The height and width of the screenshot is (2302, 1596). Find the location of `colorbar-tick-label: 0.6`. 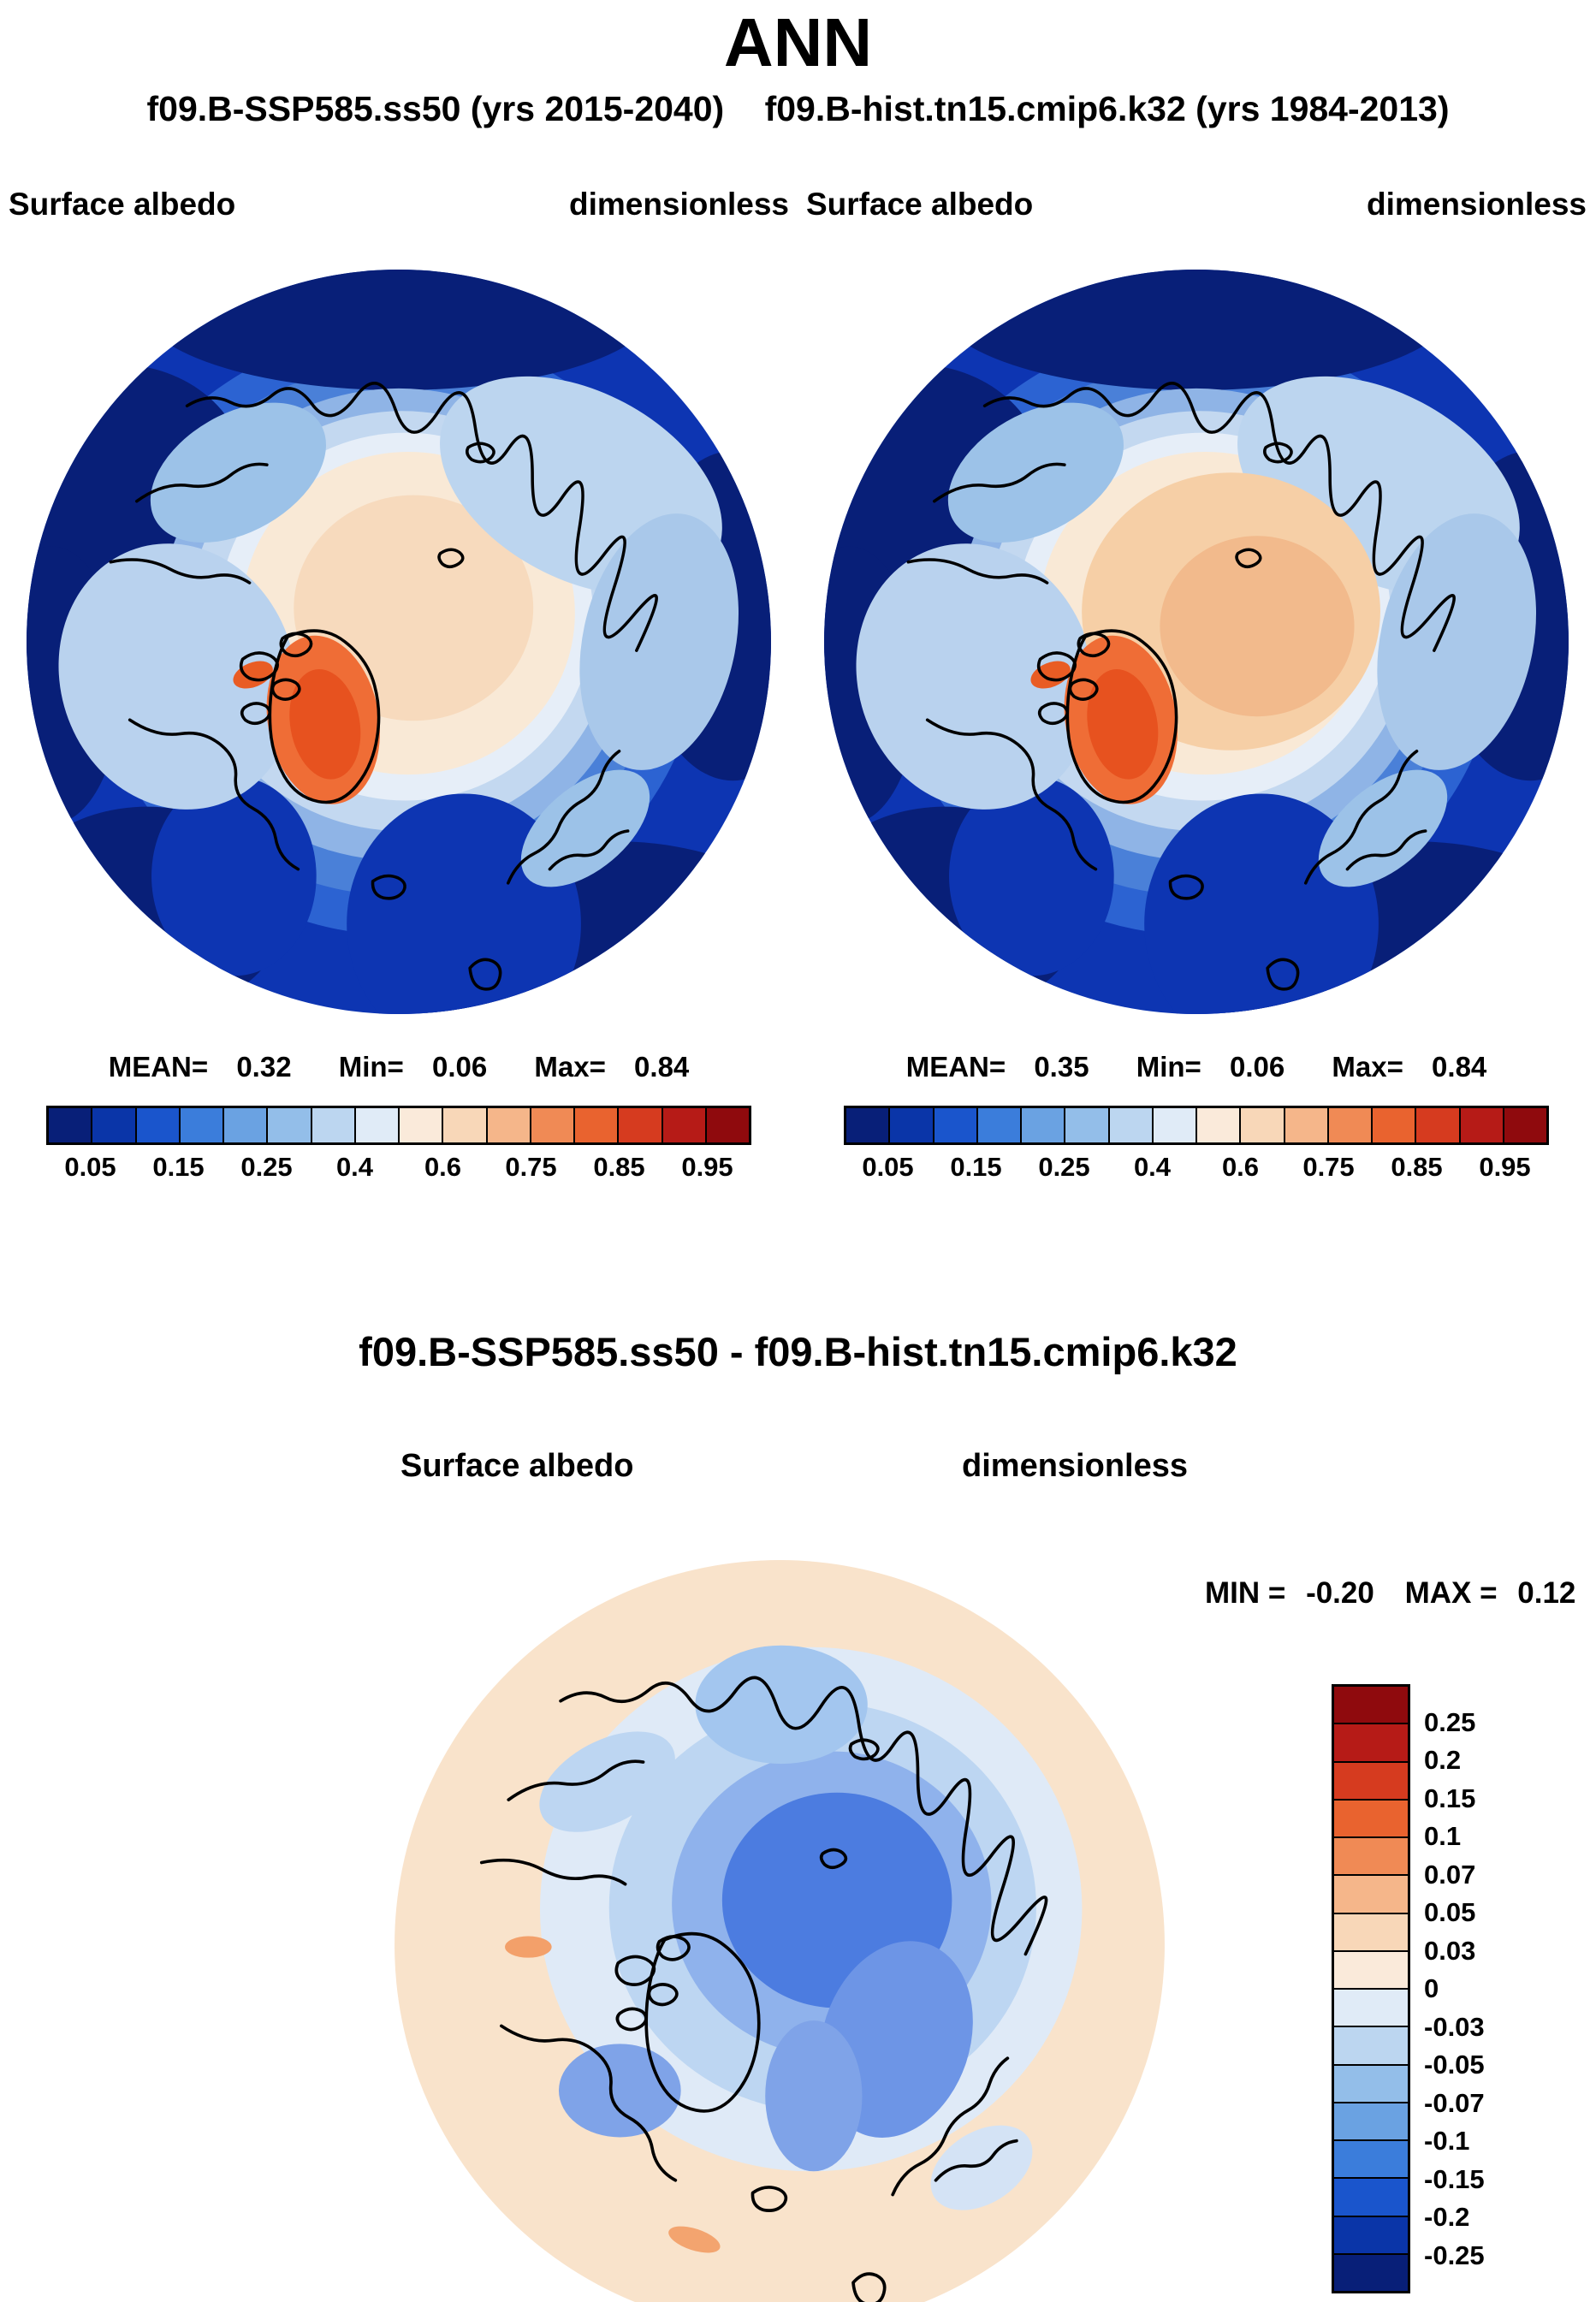

colorbar-tick-label: 0.6 is located at coordinates (443, 1167).